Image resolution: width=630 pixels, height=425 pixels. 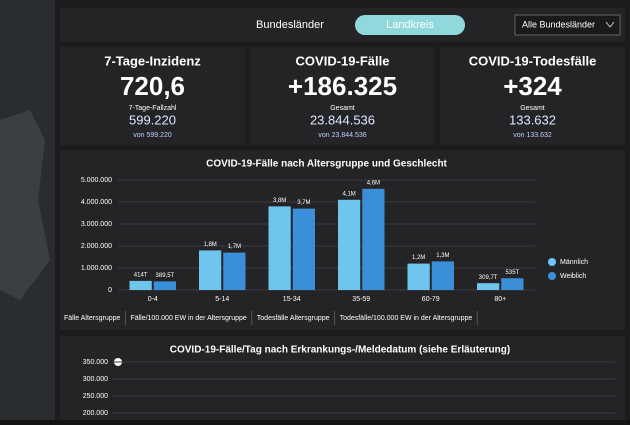 What do you see at coordinates (558, 24) in the screenshot?
I see `dropdown-label: Alle Bundesländer` at bounding box center [558, 24].